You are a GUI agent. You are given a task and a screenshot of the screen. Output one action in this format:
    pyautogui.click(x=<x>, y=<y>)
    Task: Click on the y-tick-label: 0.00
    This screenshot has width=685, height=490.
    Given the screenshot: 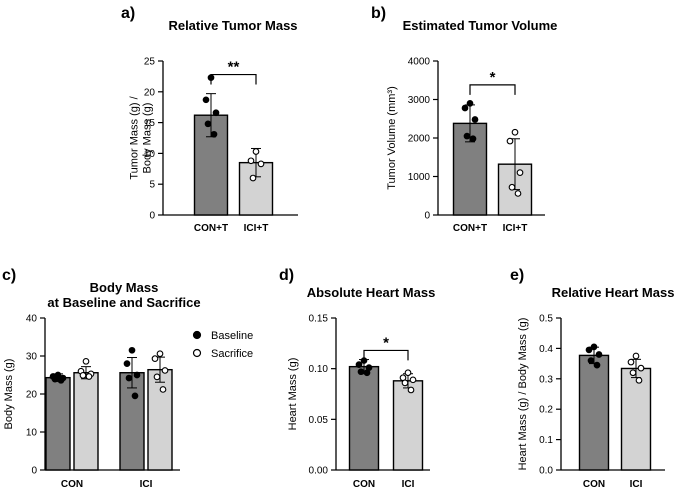 What is the action you would take?
    pyautogui.click(x=319, y=471)
    